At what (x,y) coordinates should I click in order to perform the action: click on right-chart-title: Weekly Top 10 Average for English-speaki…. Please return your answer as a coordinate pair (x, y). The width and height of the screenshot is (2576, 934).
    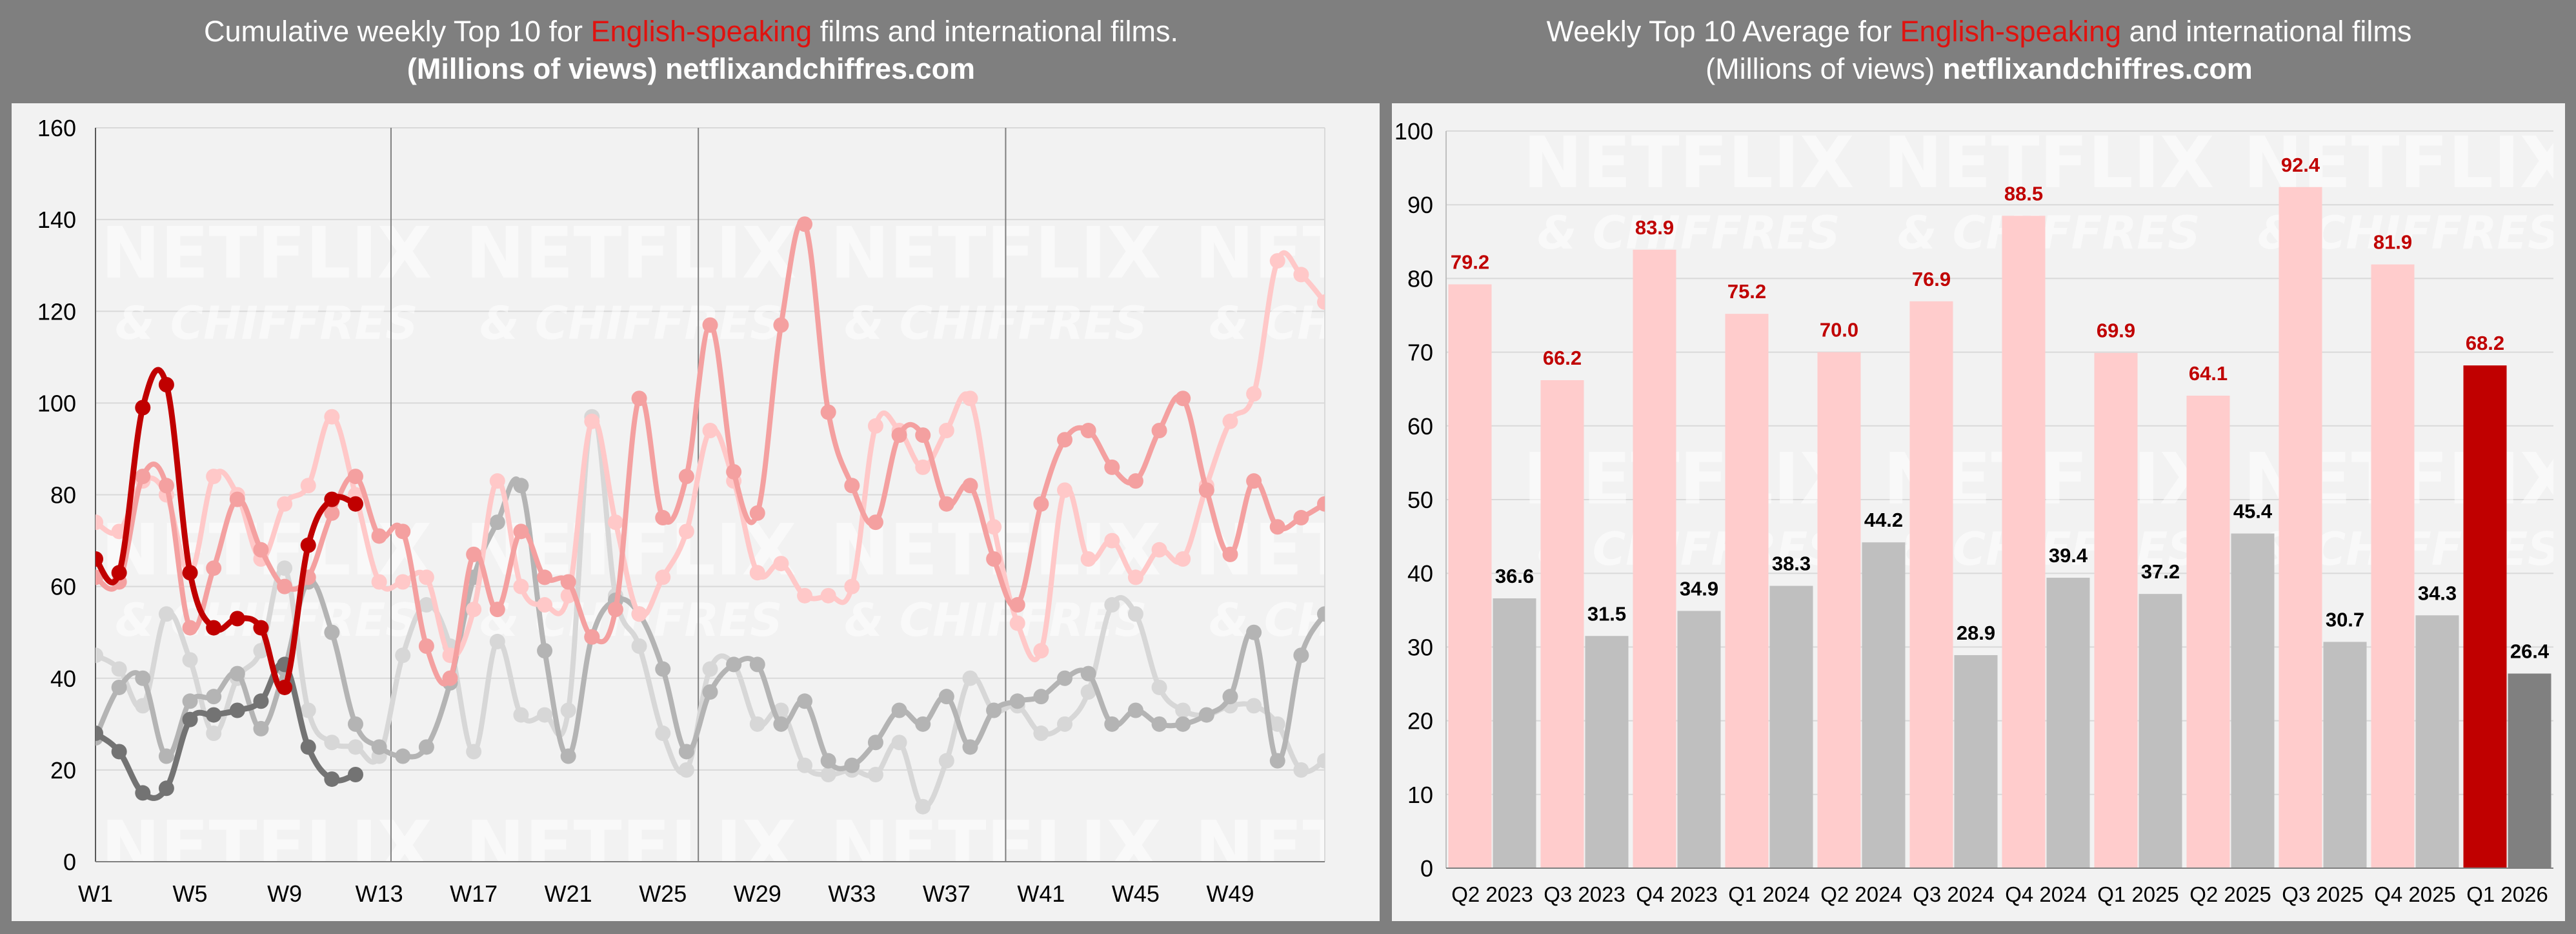
    Looking at the image, I should click on (1979, 58).